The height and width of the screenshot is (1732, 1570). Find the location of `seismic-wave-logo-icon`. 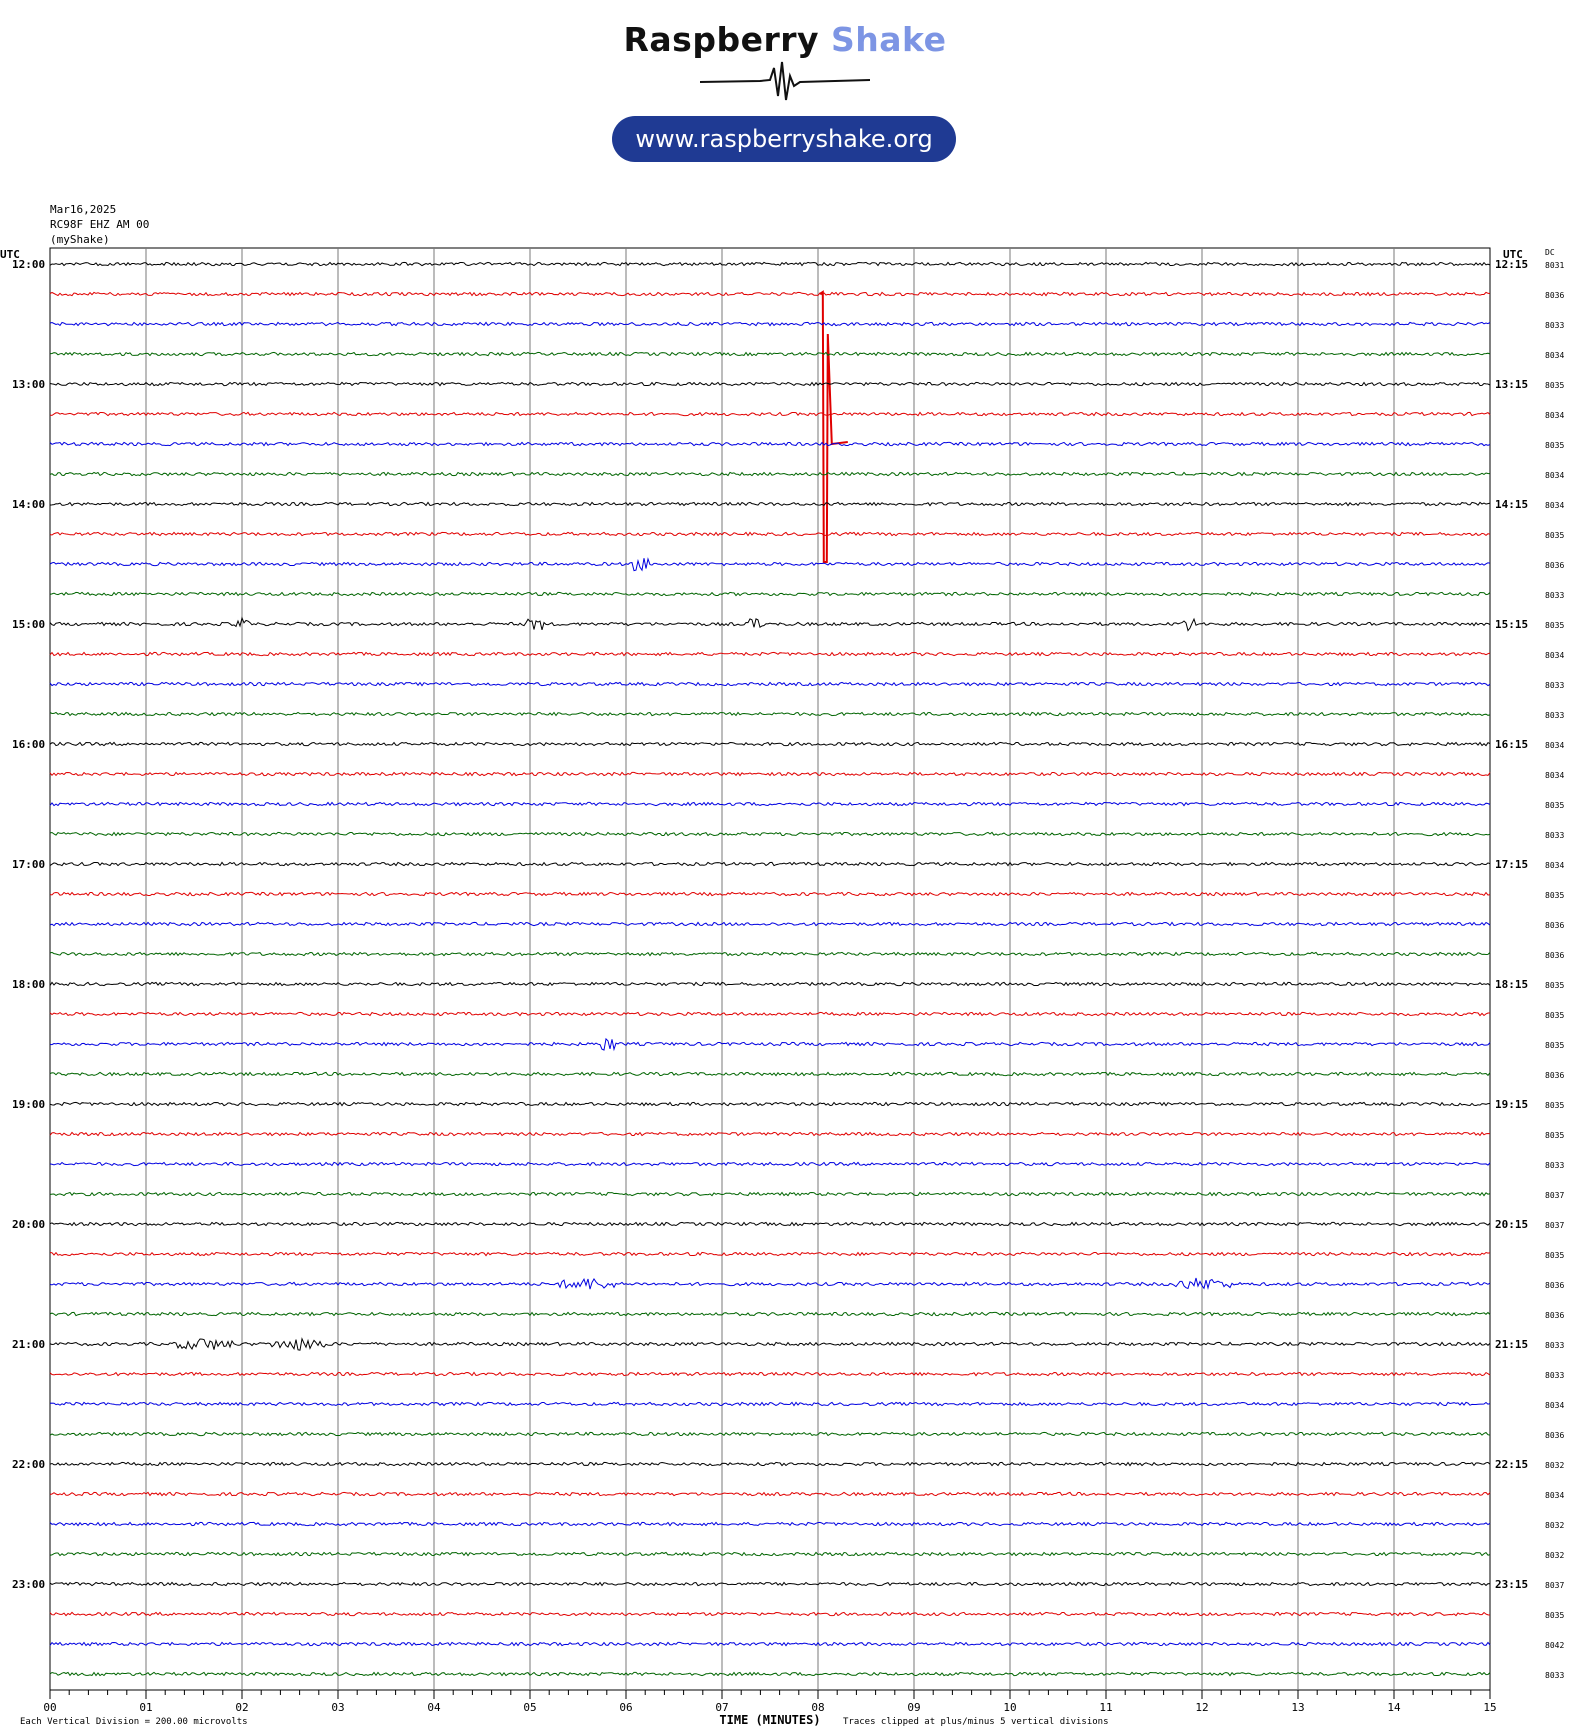

seismic-wave-logo-icon is located at coordinates (785, 81).